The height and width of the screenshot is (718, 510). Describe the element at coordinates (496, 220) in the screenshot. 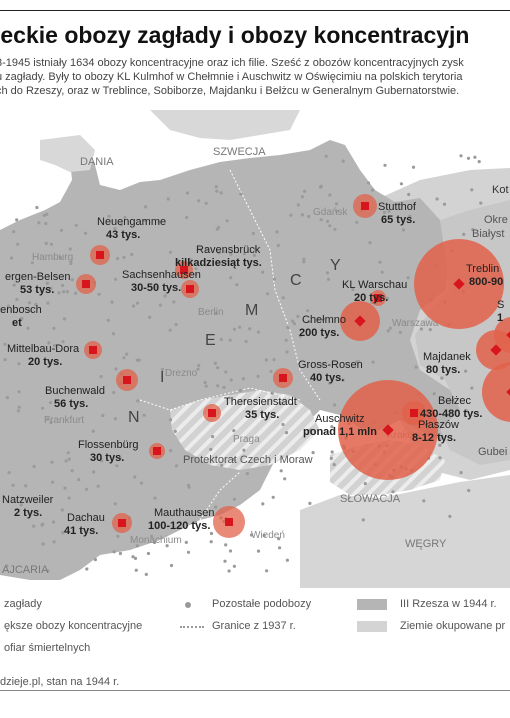

I see `region-label: Okre` at that location.